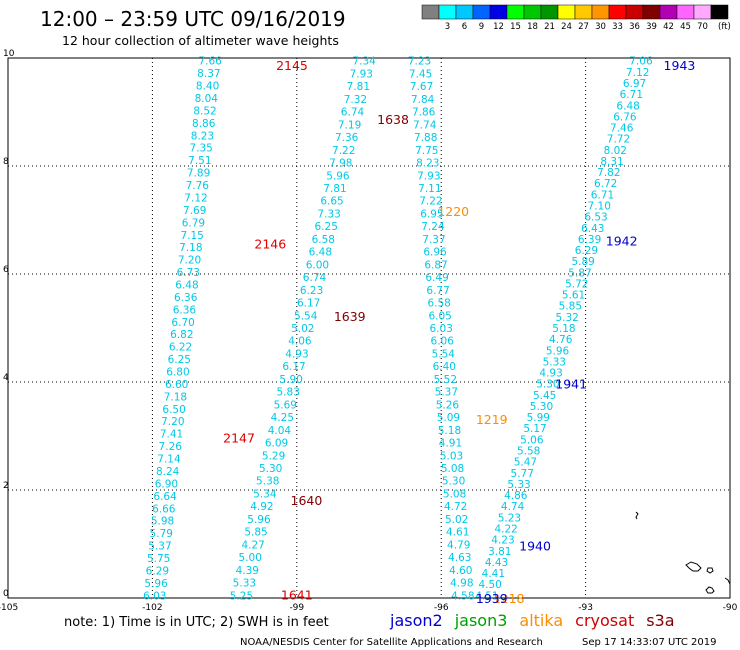 The height and width of the screenshot is (650, 740). Describe the element at coordinates (615, 151) in the screenshot. I see `wave-height-value: 8.02` at that location.